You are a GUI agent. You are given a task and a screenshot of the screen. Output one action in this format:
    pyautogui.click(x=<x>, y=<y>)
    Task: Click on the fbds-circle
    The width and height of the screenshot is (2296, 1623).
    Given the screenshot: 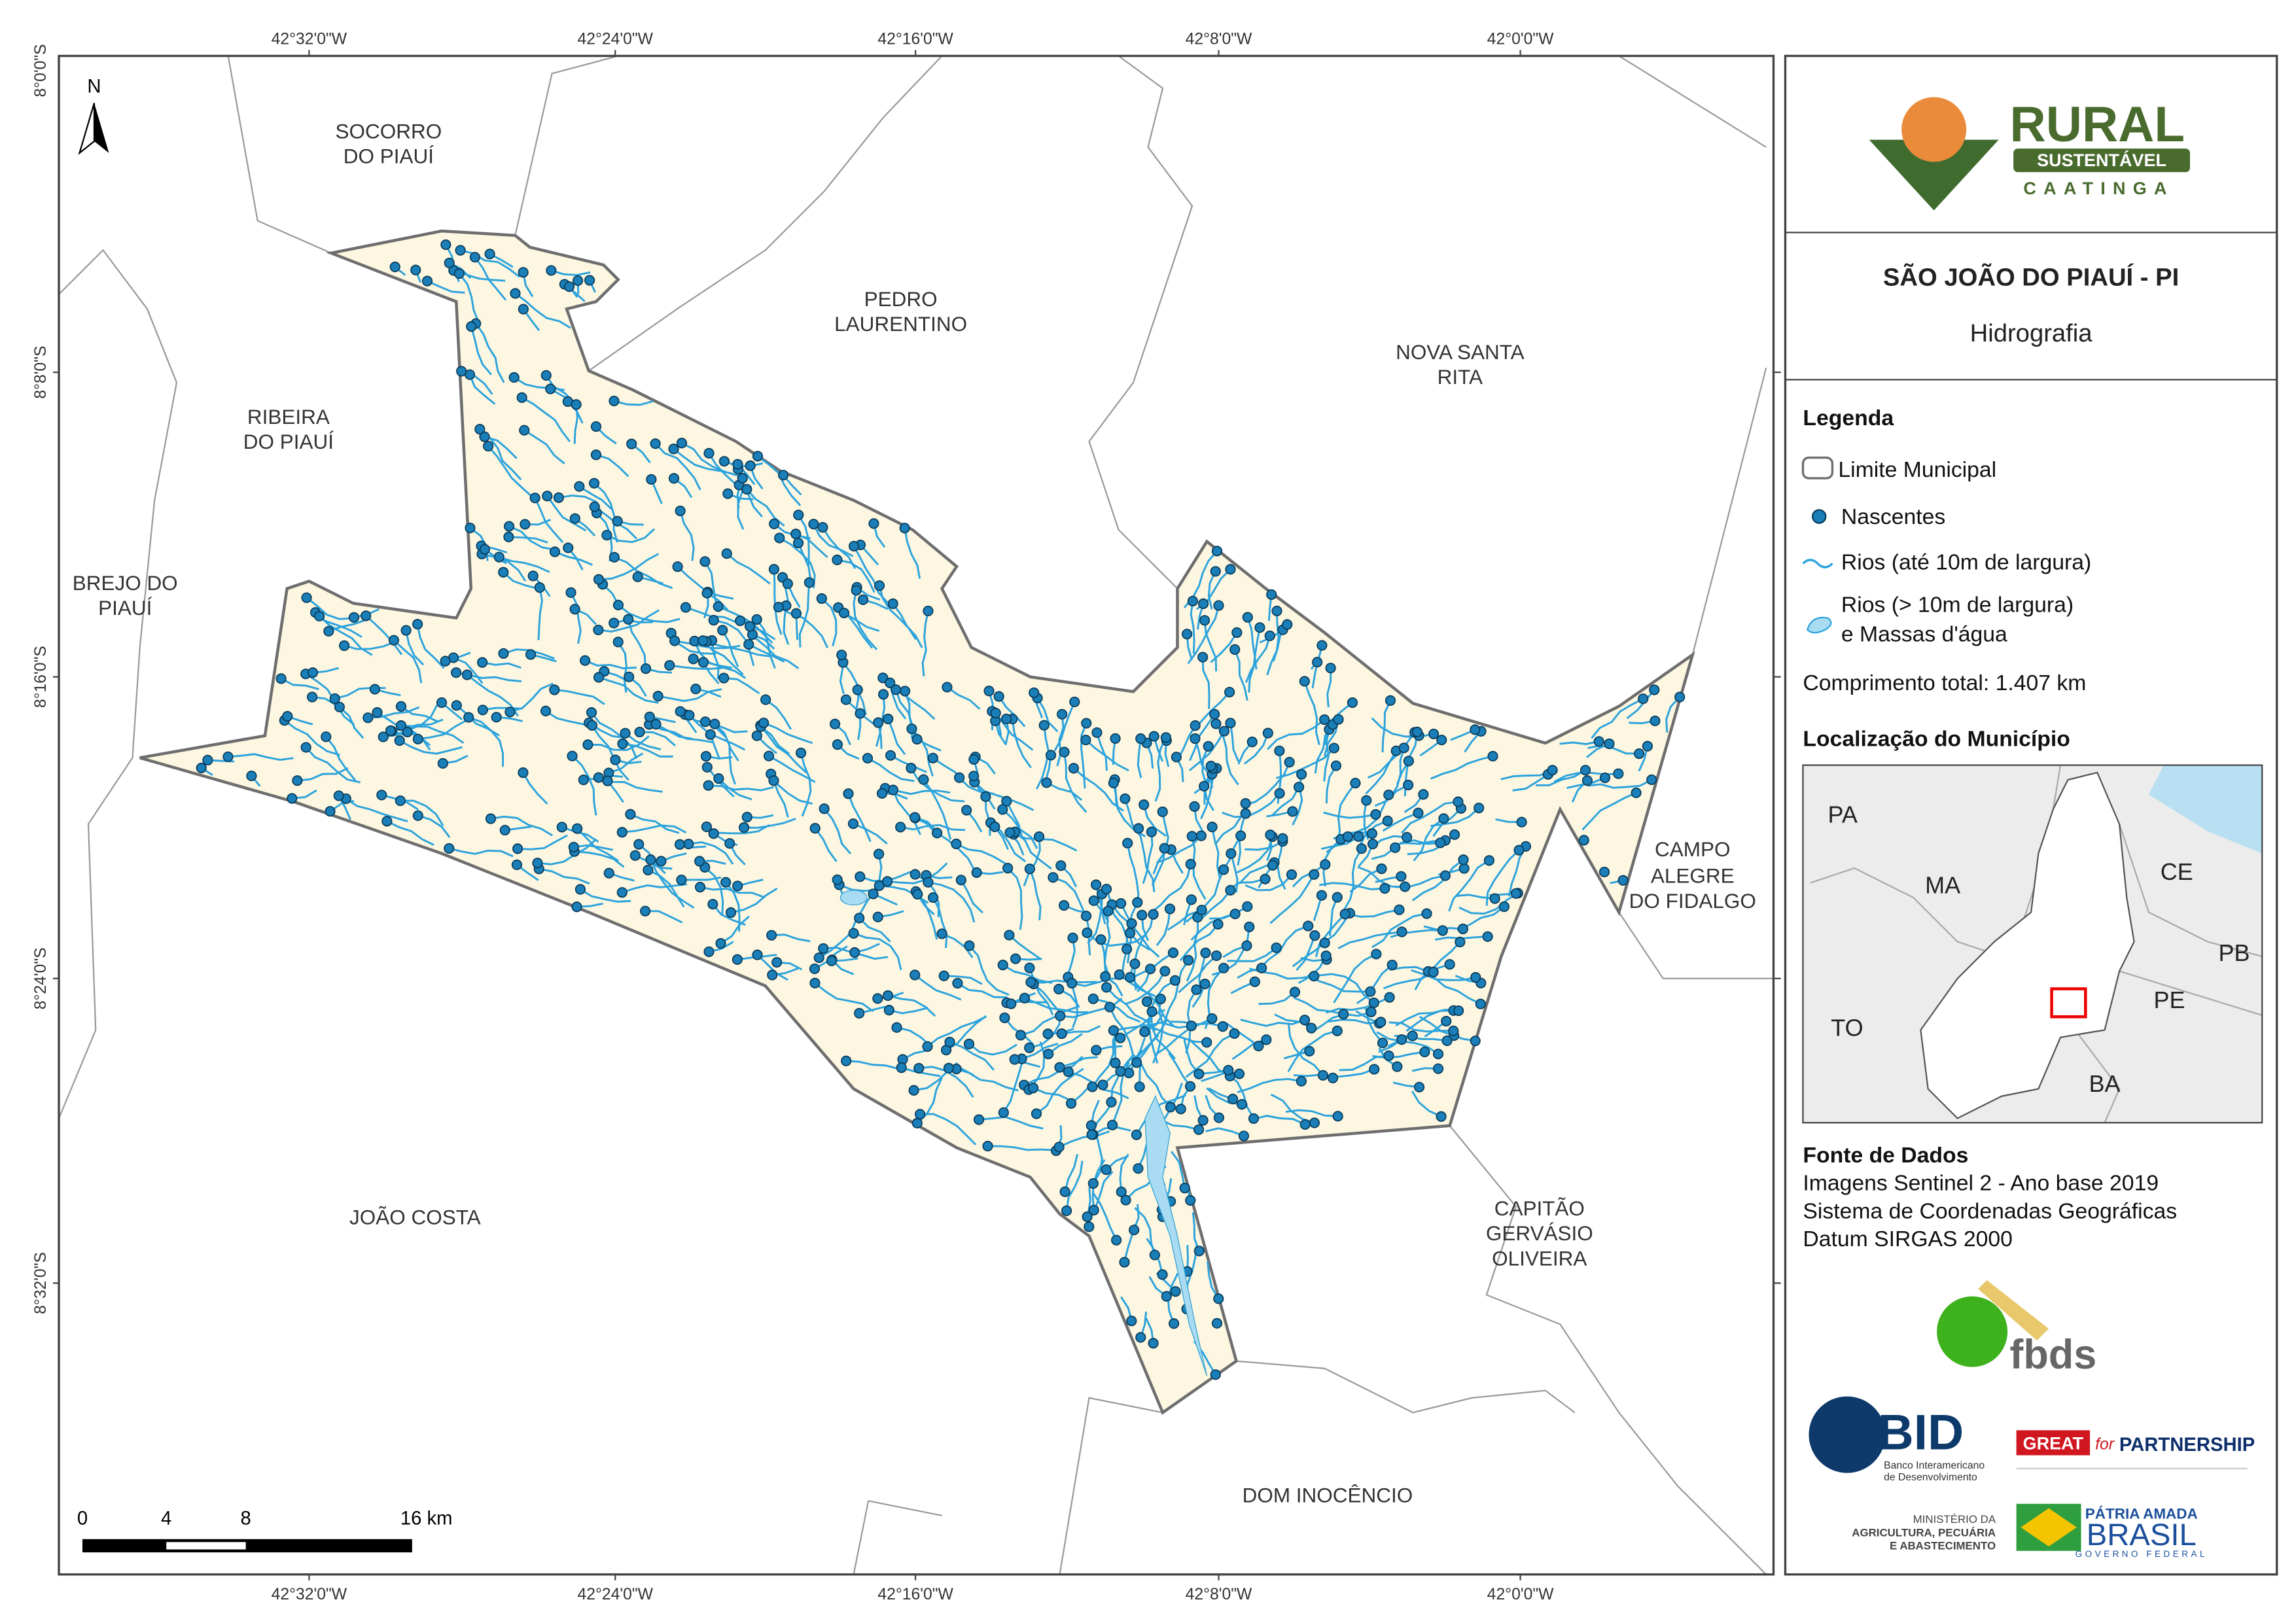 What is the action you would take?
    pyautogui.click(x=1972, y=1332)
    